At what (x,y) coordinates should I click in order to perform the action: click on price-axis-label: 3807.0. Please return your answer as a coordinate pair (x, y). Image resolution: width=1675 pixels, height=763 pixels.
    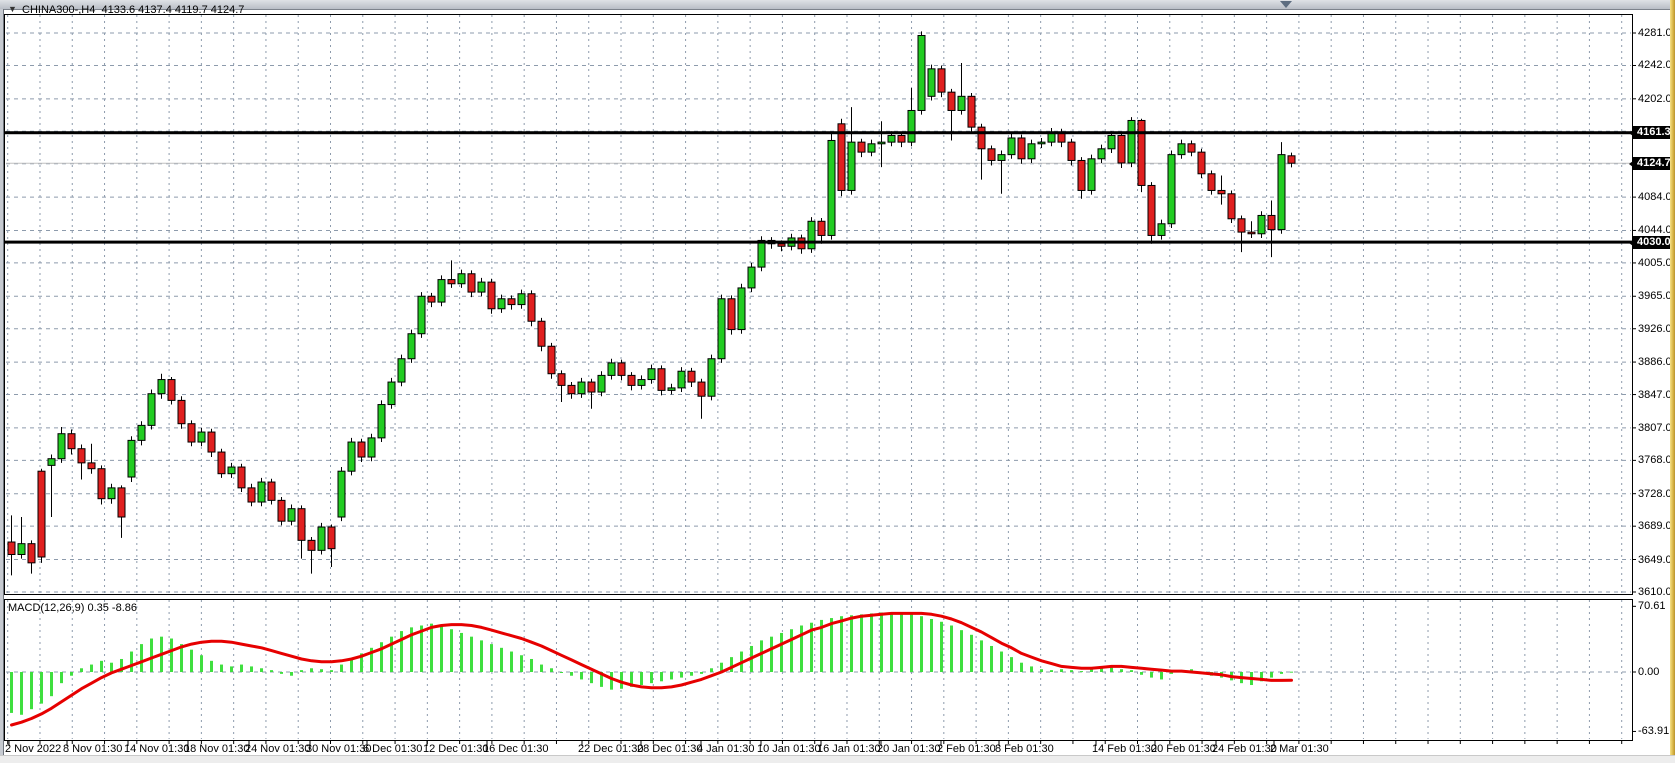
    Looking at the image, I should click on (1655, 427).